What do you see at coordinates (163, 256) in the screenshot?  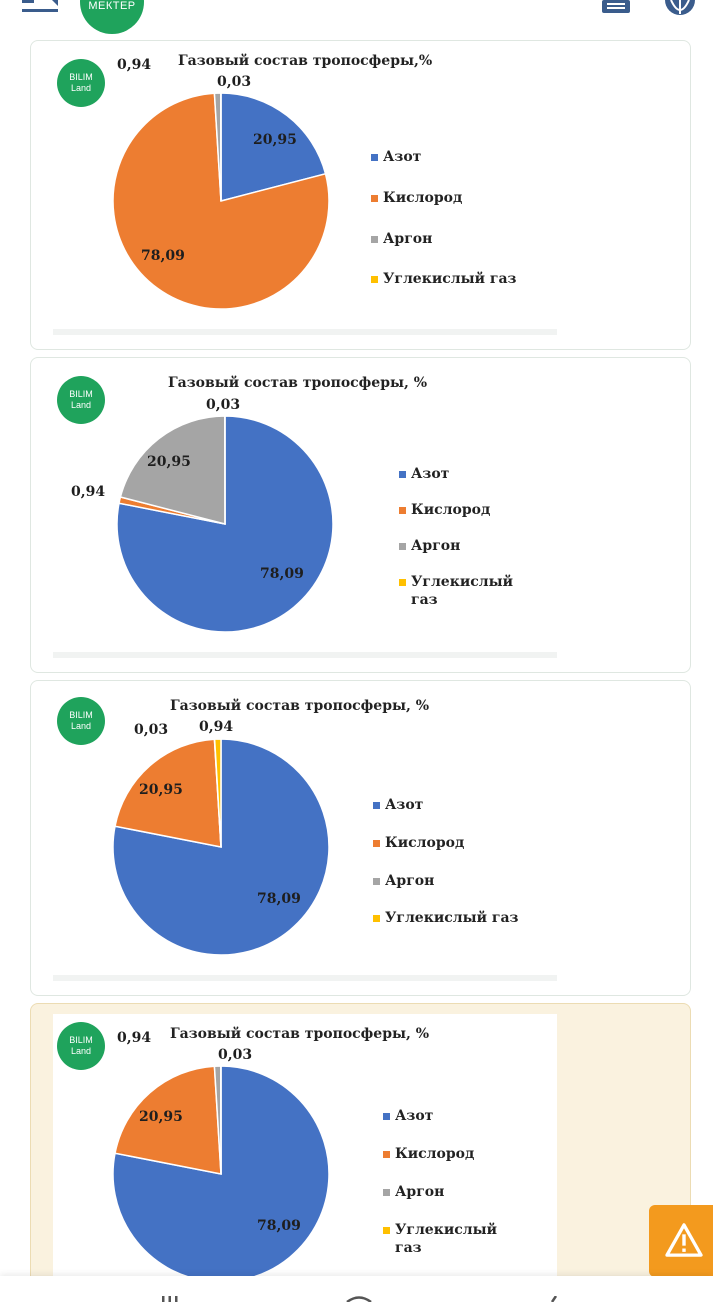 I see `pie-label-oxygen: 78,09` at bounding box center [163, 256].